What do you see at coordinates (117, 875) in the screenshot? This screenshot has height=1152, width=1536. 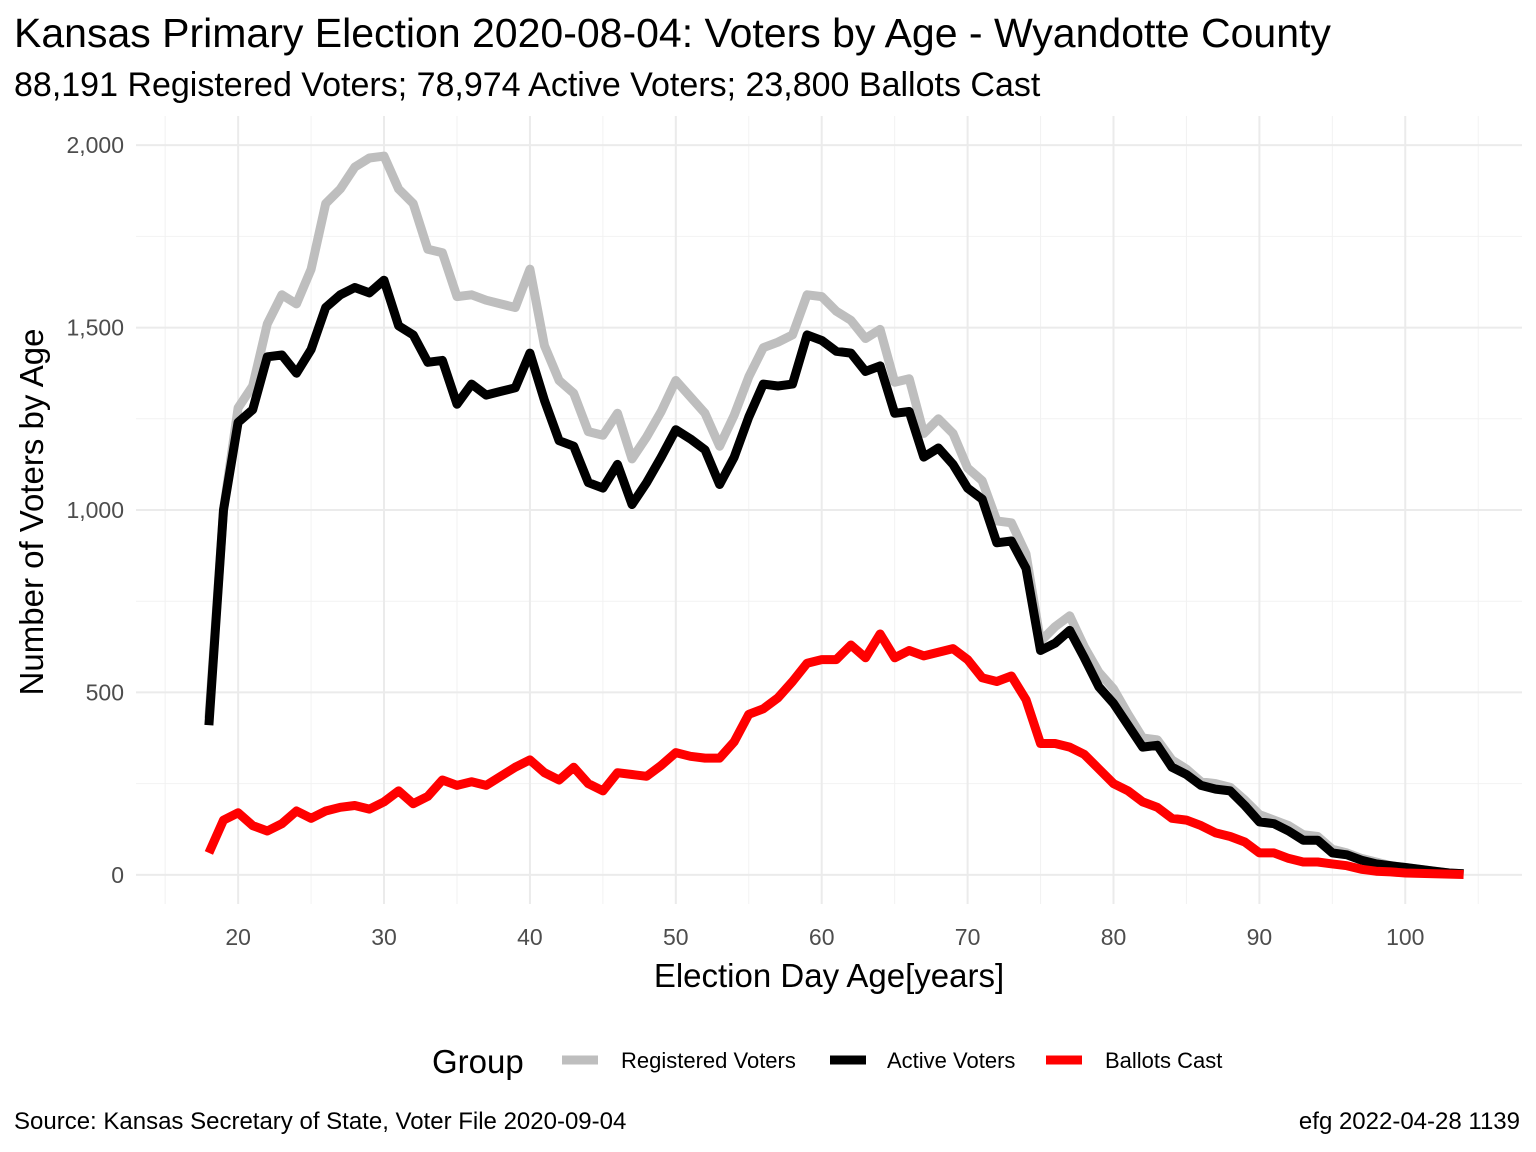 I see `y-tick-label: 0` at bounding box center [117, 875].